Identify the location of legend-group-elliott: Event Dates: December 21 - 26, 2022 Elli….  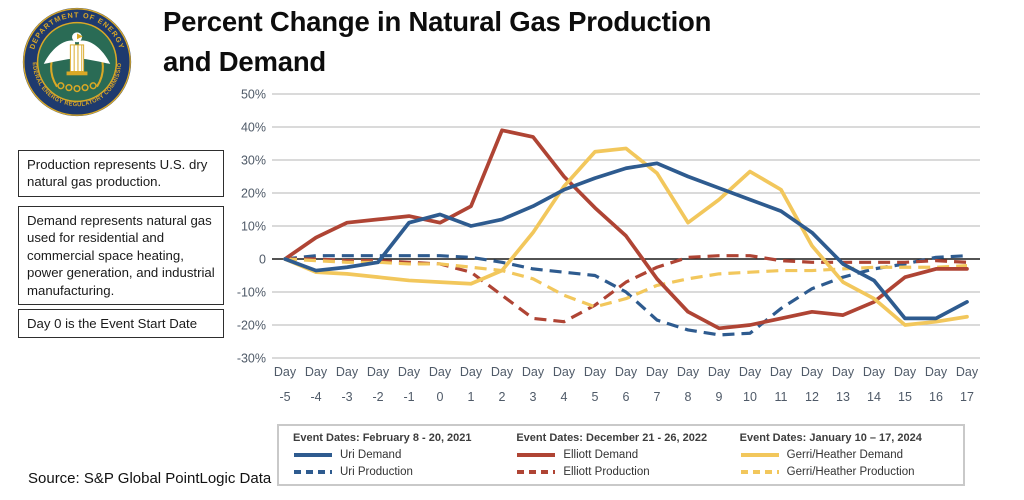
(627, 456).